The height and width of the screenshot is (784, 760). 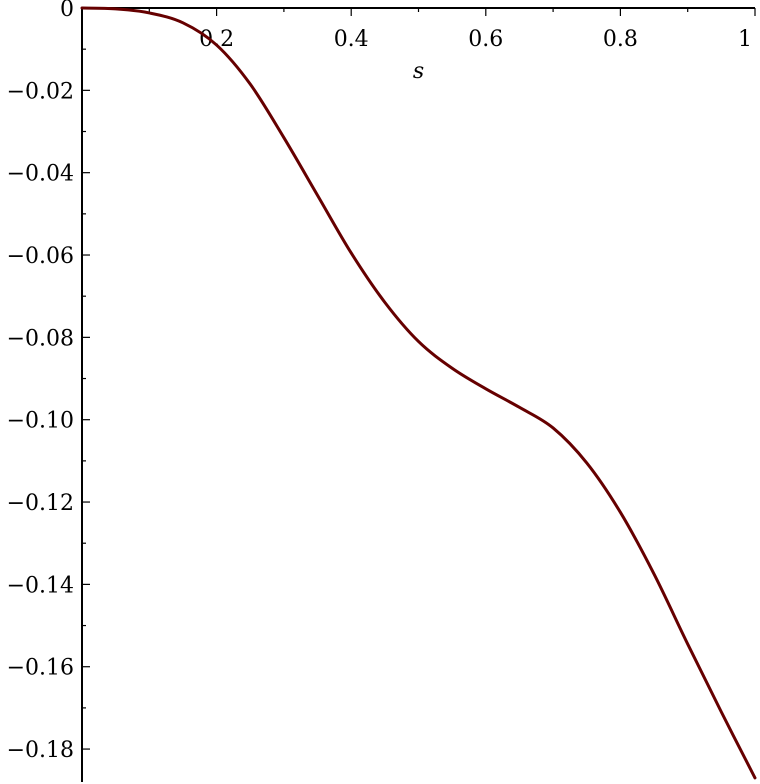 What do you see at coordinates (40, 668) in the screenshot?
I see `y-tick-label: −0.16` at bounding box center [40, 668].